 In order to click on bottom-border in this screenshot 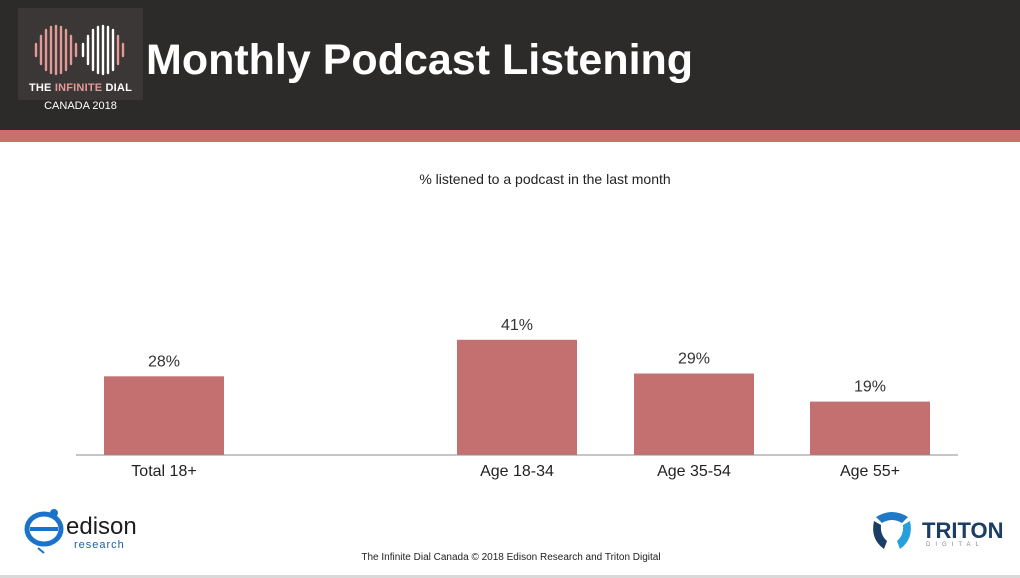, I will do `click(510, 576)`.